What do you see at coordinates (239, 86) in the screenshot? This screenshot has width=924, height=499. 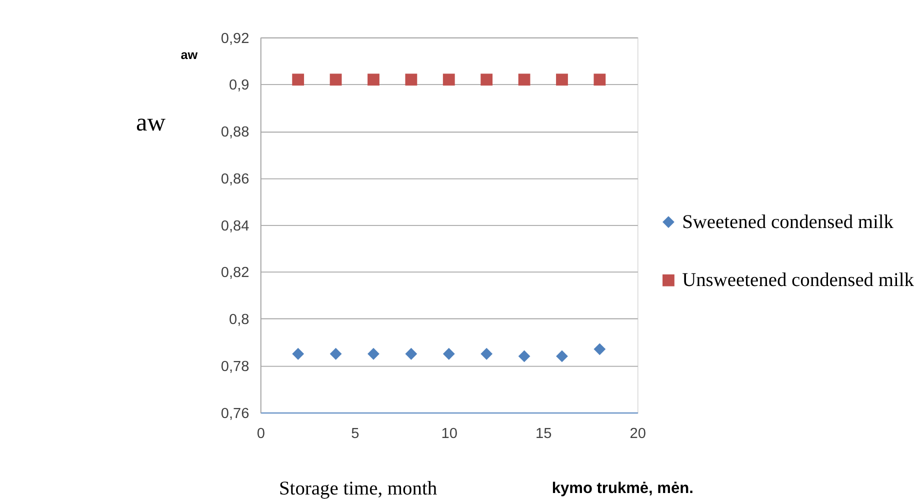 I see `y-tick-label: 0,9` at bounding box center [239, 86].